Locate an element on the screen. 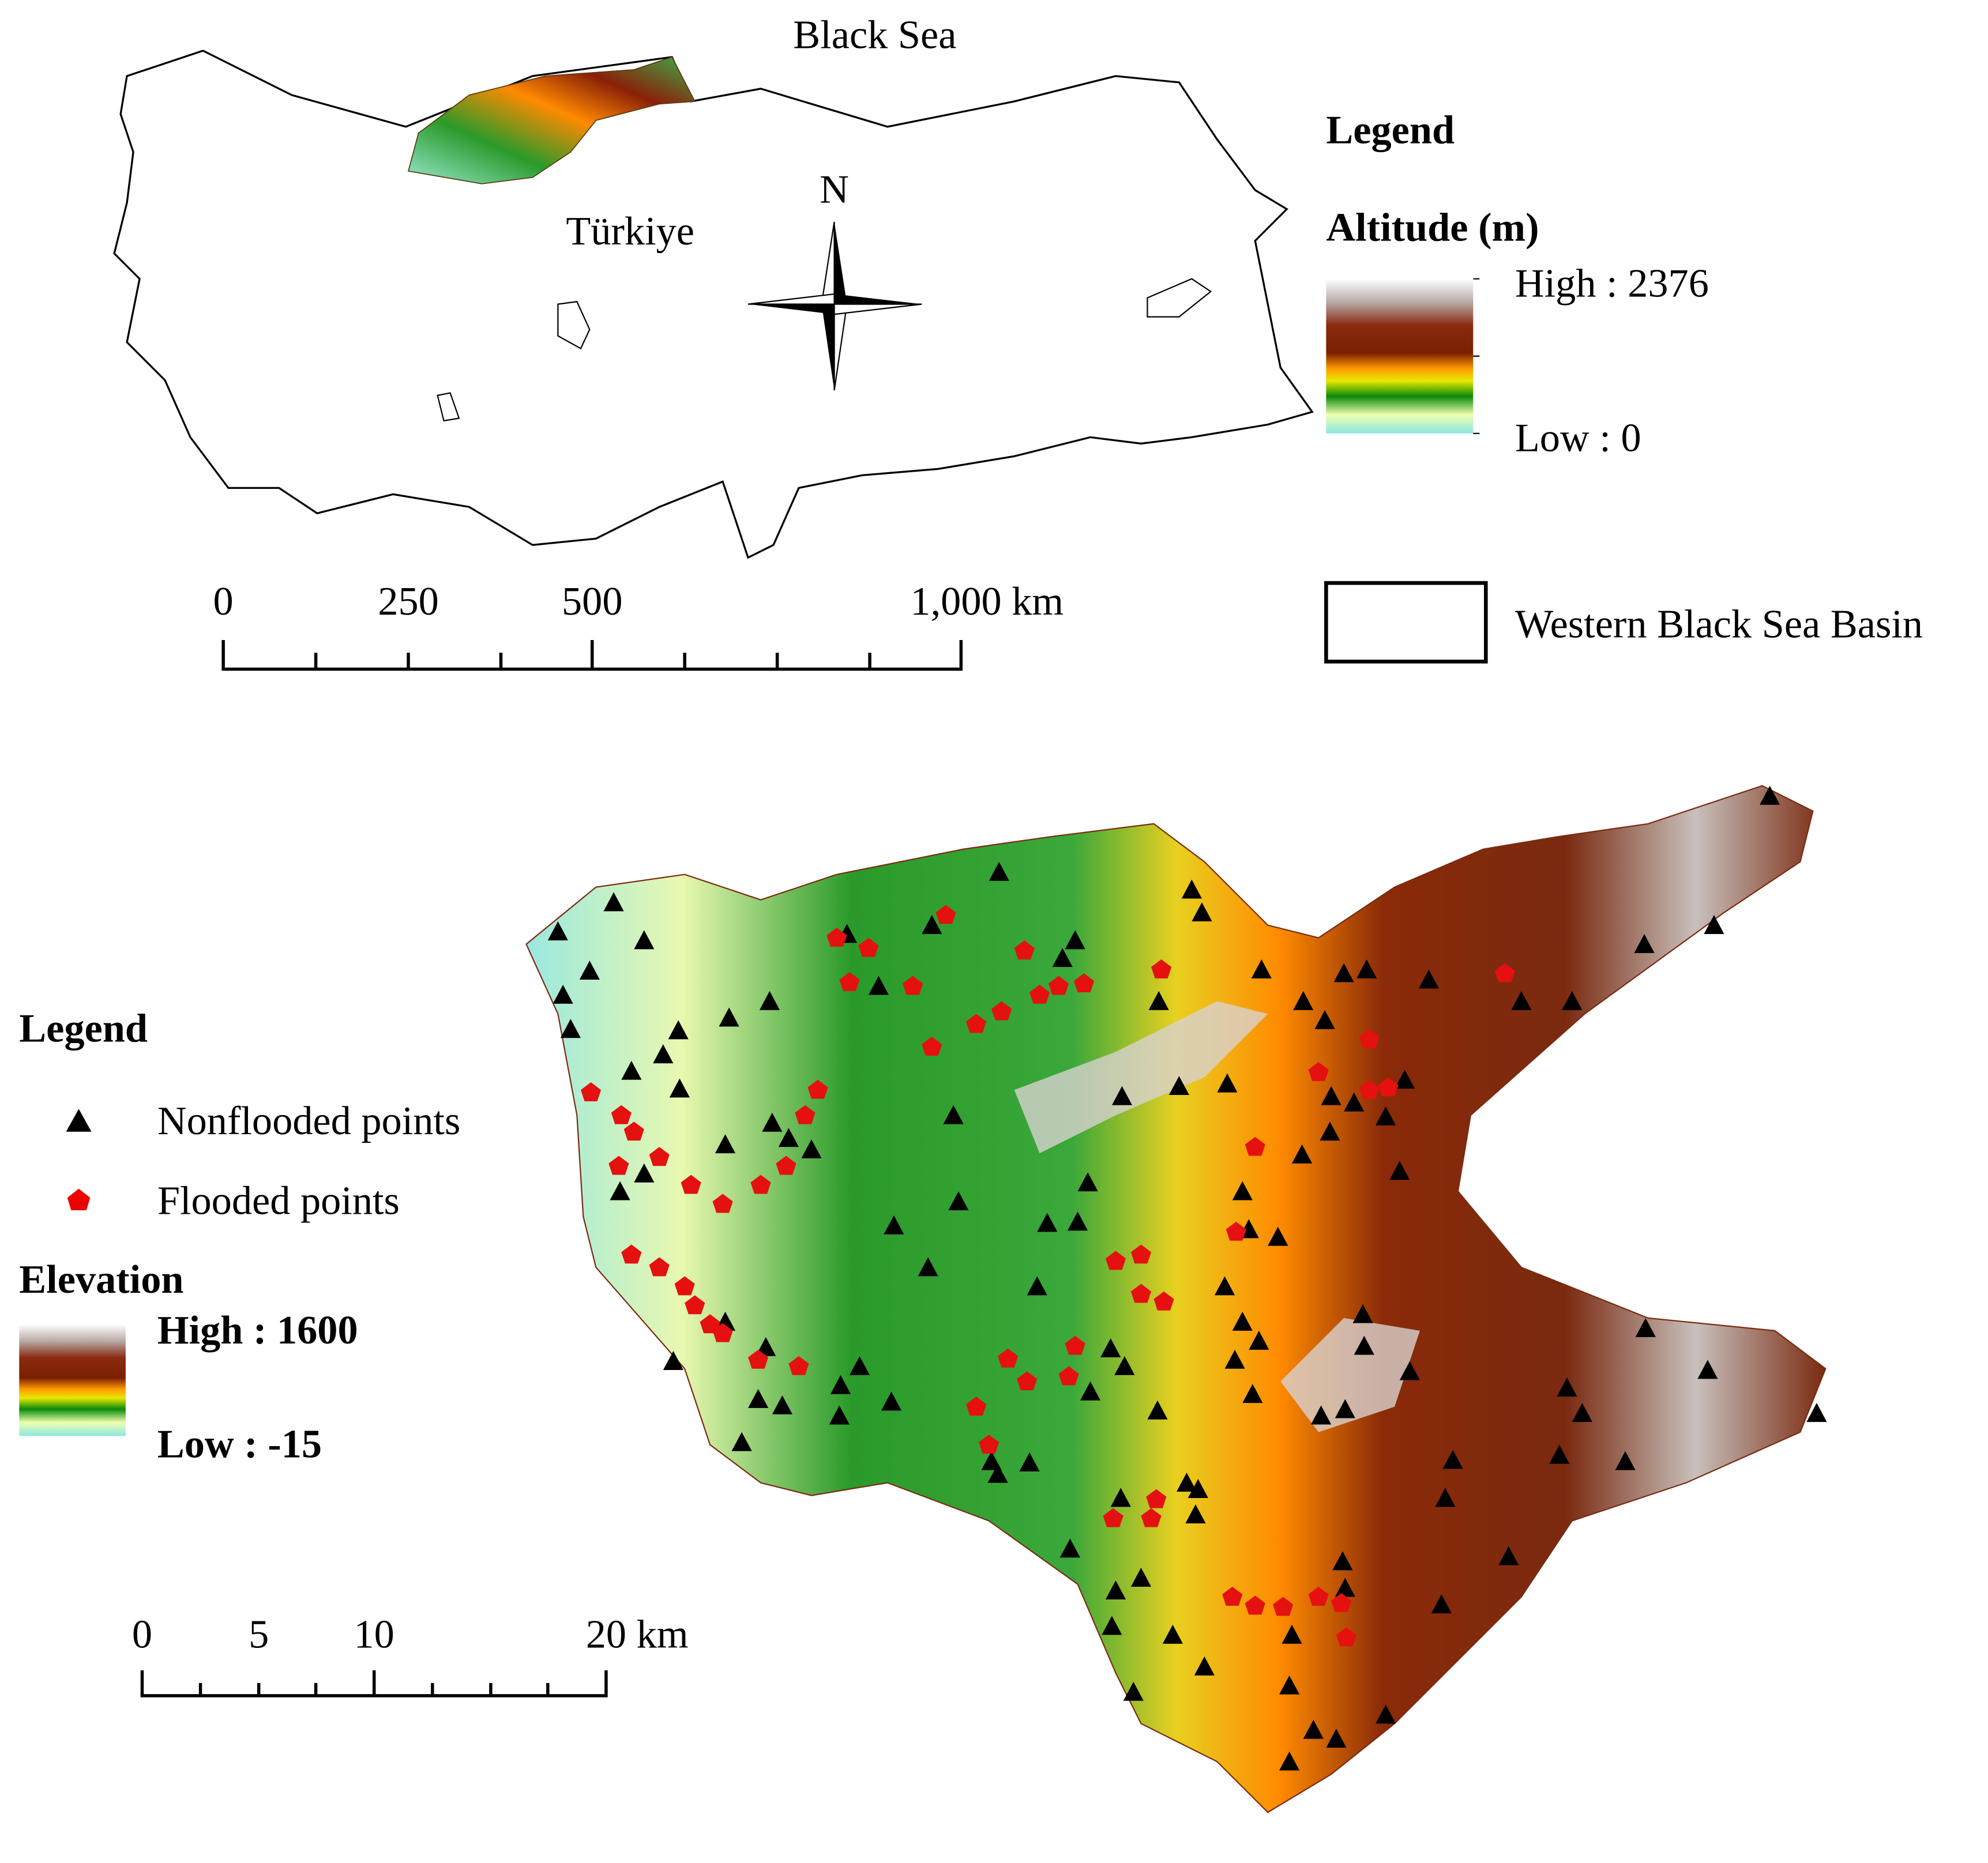 Image resolution: width=1988 pixels, height=1863 pixels. legend-low: Low : -15 is located at coordinates (239, 1444).